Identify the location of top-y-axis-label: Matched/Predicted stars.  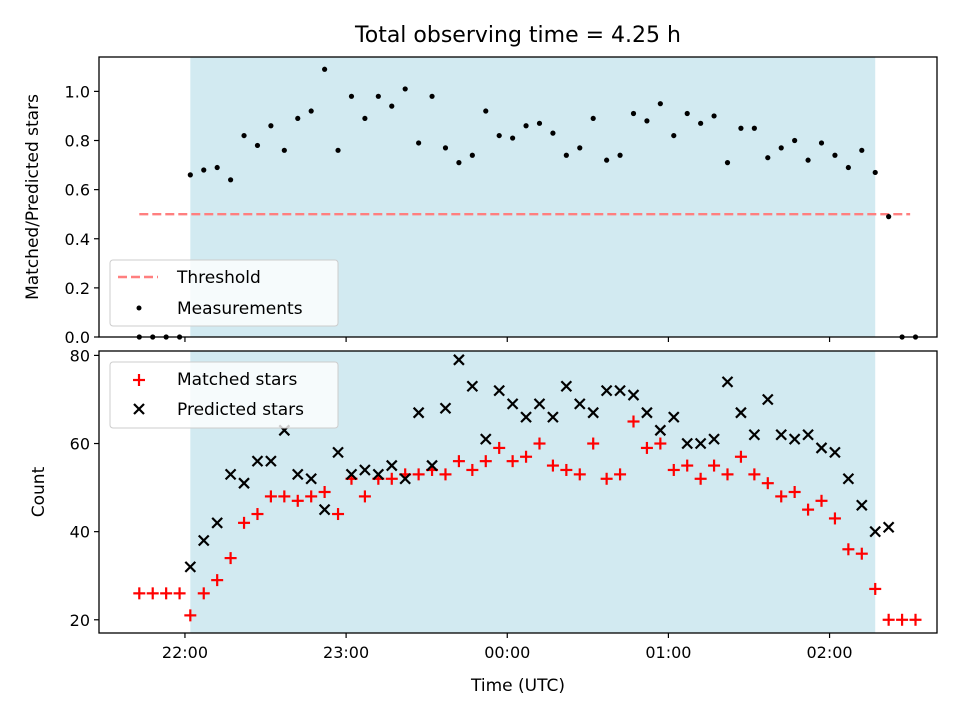
(33, 197).